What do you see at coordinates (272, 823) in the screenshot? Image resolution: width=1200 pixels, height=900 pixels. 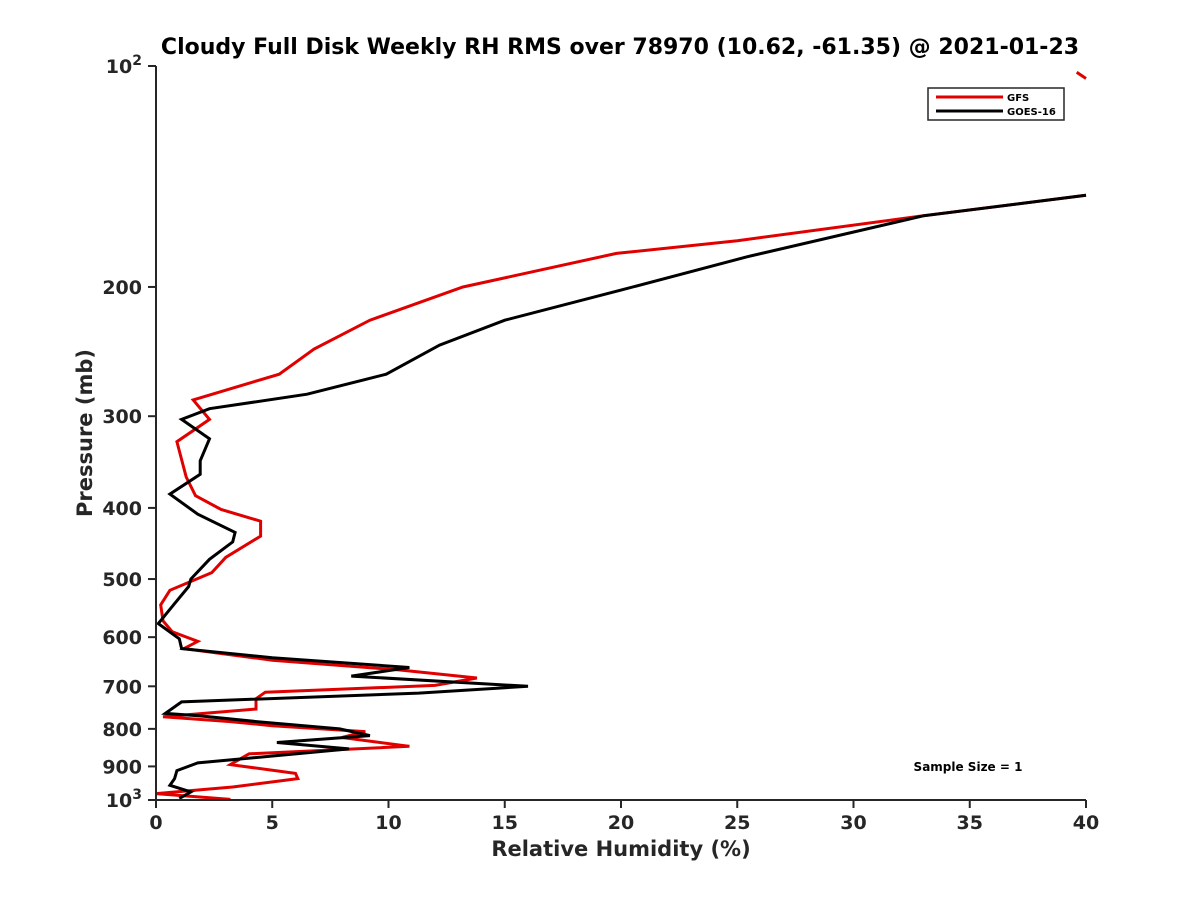 I see `x-tick-label: 5` at bounding box center [272, 823].